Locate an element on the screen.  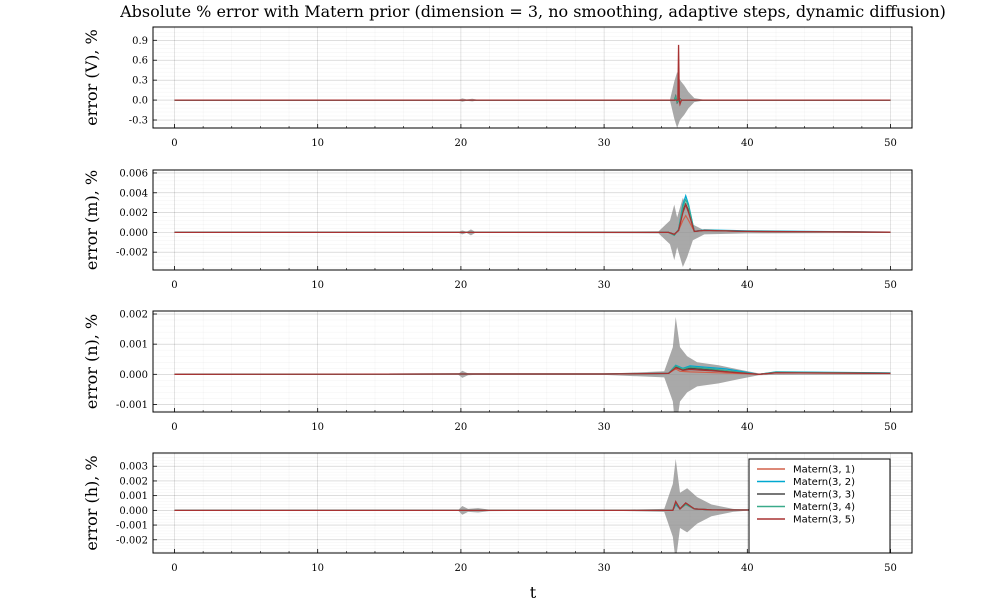
legend-entry: Matern(3, 4) is located at coordinates (824, 507).